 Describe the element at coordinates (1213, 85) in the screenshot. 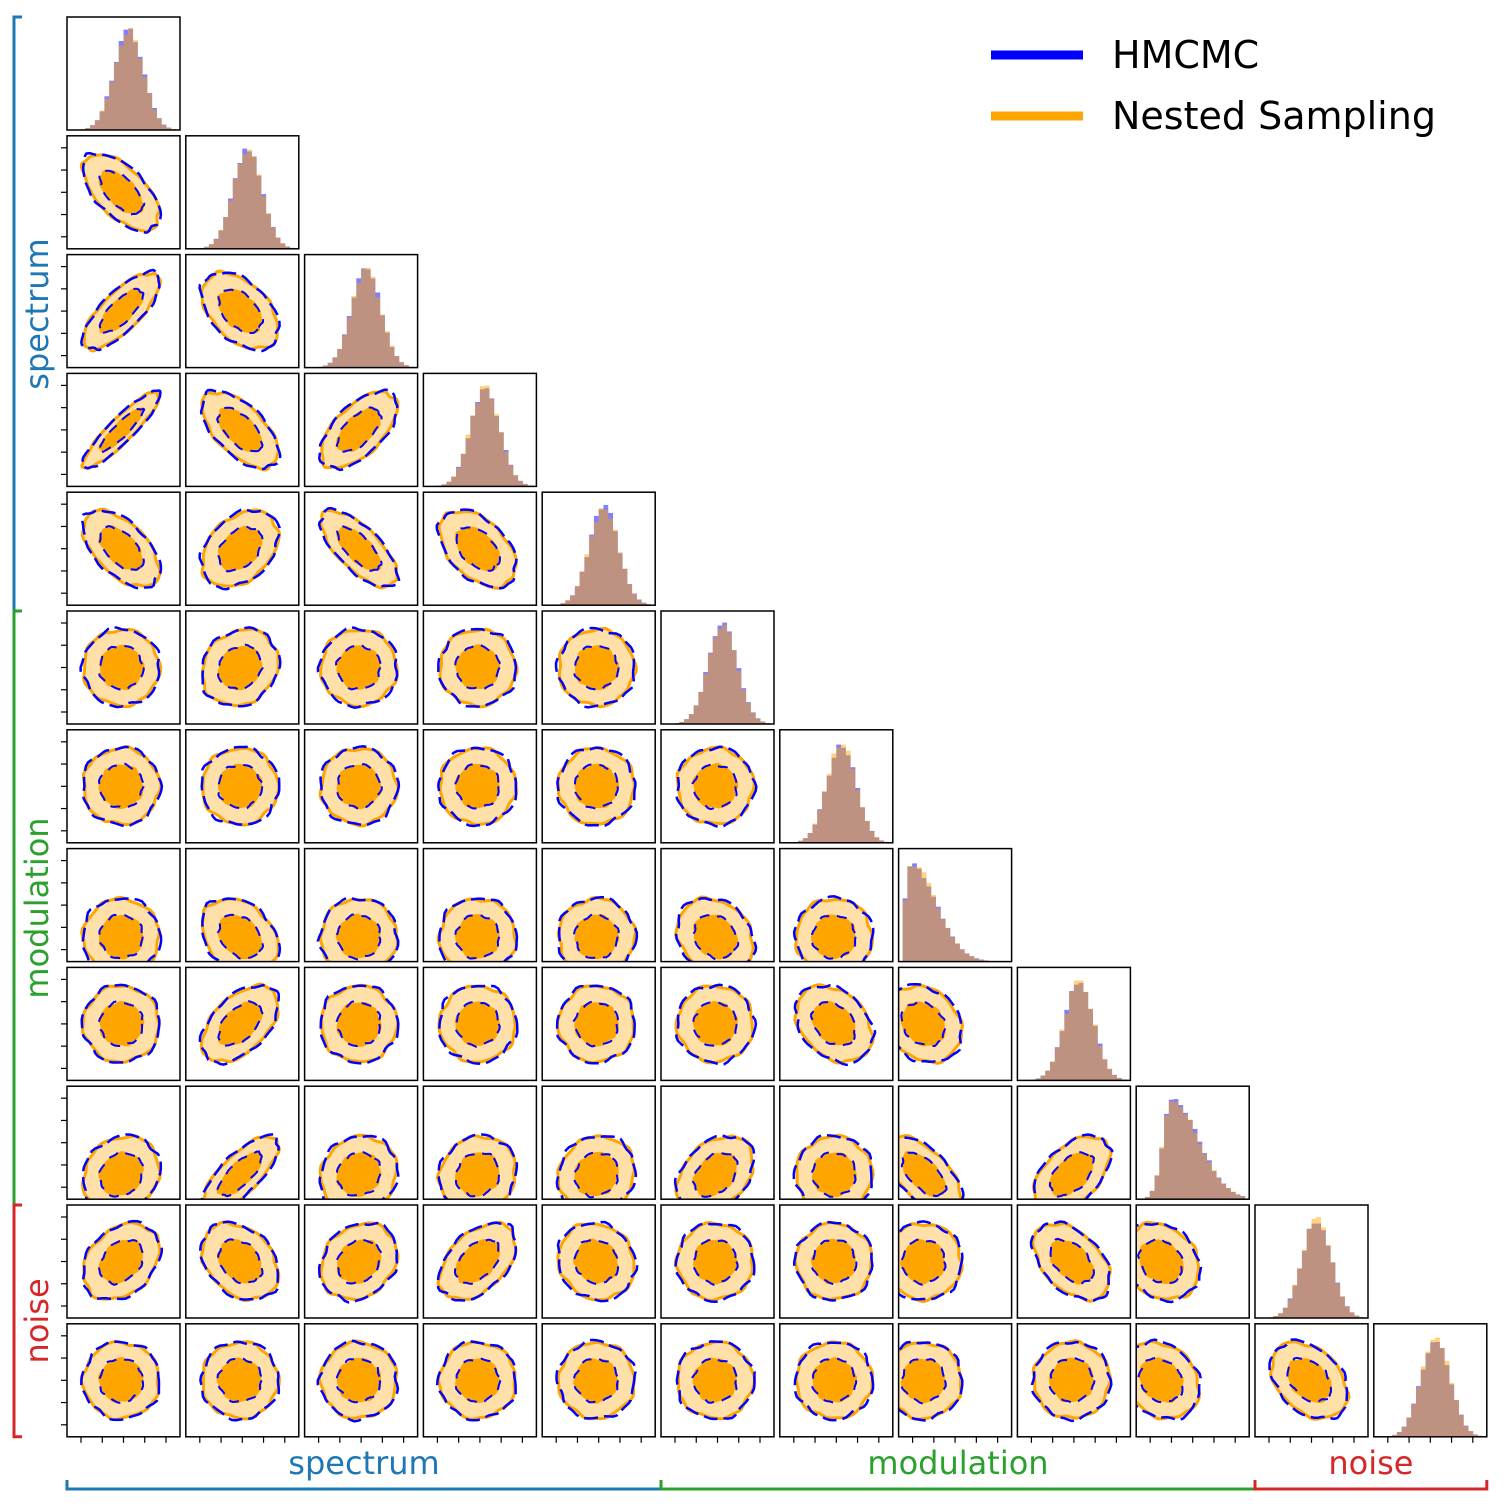

I see `legend: HMCMC Nested Sampling` at that location.